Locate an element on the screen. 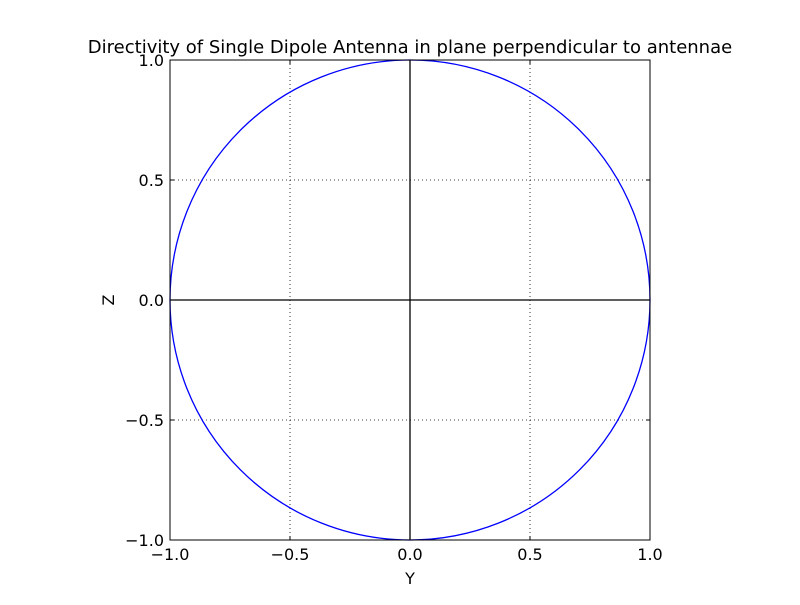 The width and height of the screenshot is (800, 605). y-tick-label-2: 0.0 is located at coordinates (151, 300).